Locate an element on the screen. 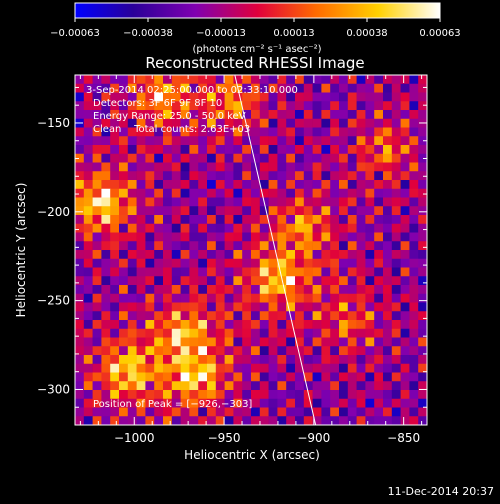 The width and height of the screenshot is (500, 504). x-tick-label: −1000 is located at coordinates (134, 438).